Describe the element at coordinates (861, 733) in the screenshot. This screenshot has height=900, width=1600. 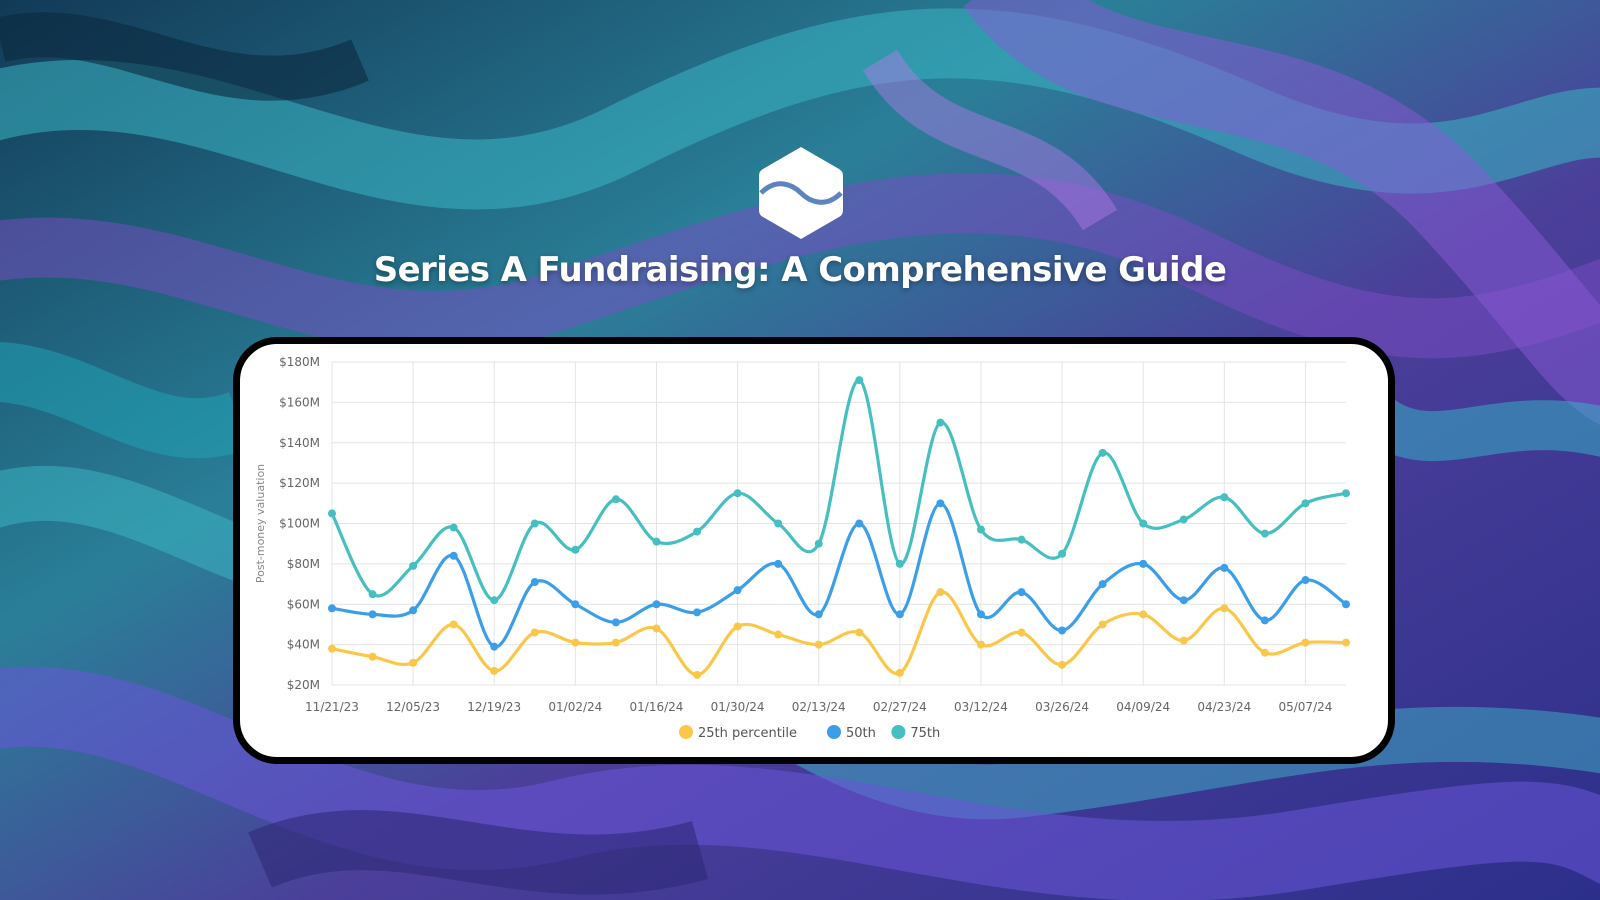
I see `legend-label-50th: 50th` at that location.